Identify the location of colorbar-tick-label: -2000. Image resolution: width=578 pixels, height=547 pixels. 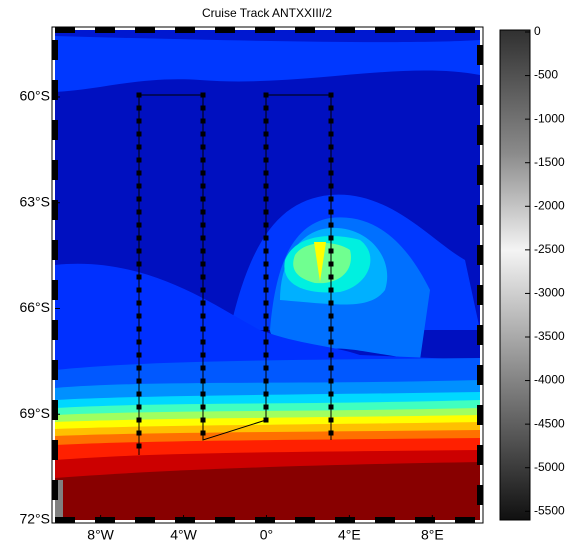
(549, 205).